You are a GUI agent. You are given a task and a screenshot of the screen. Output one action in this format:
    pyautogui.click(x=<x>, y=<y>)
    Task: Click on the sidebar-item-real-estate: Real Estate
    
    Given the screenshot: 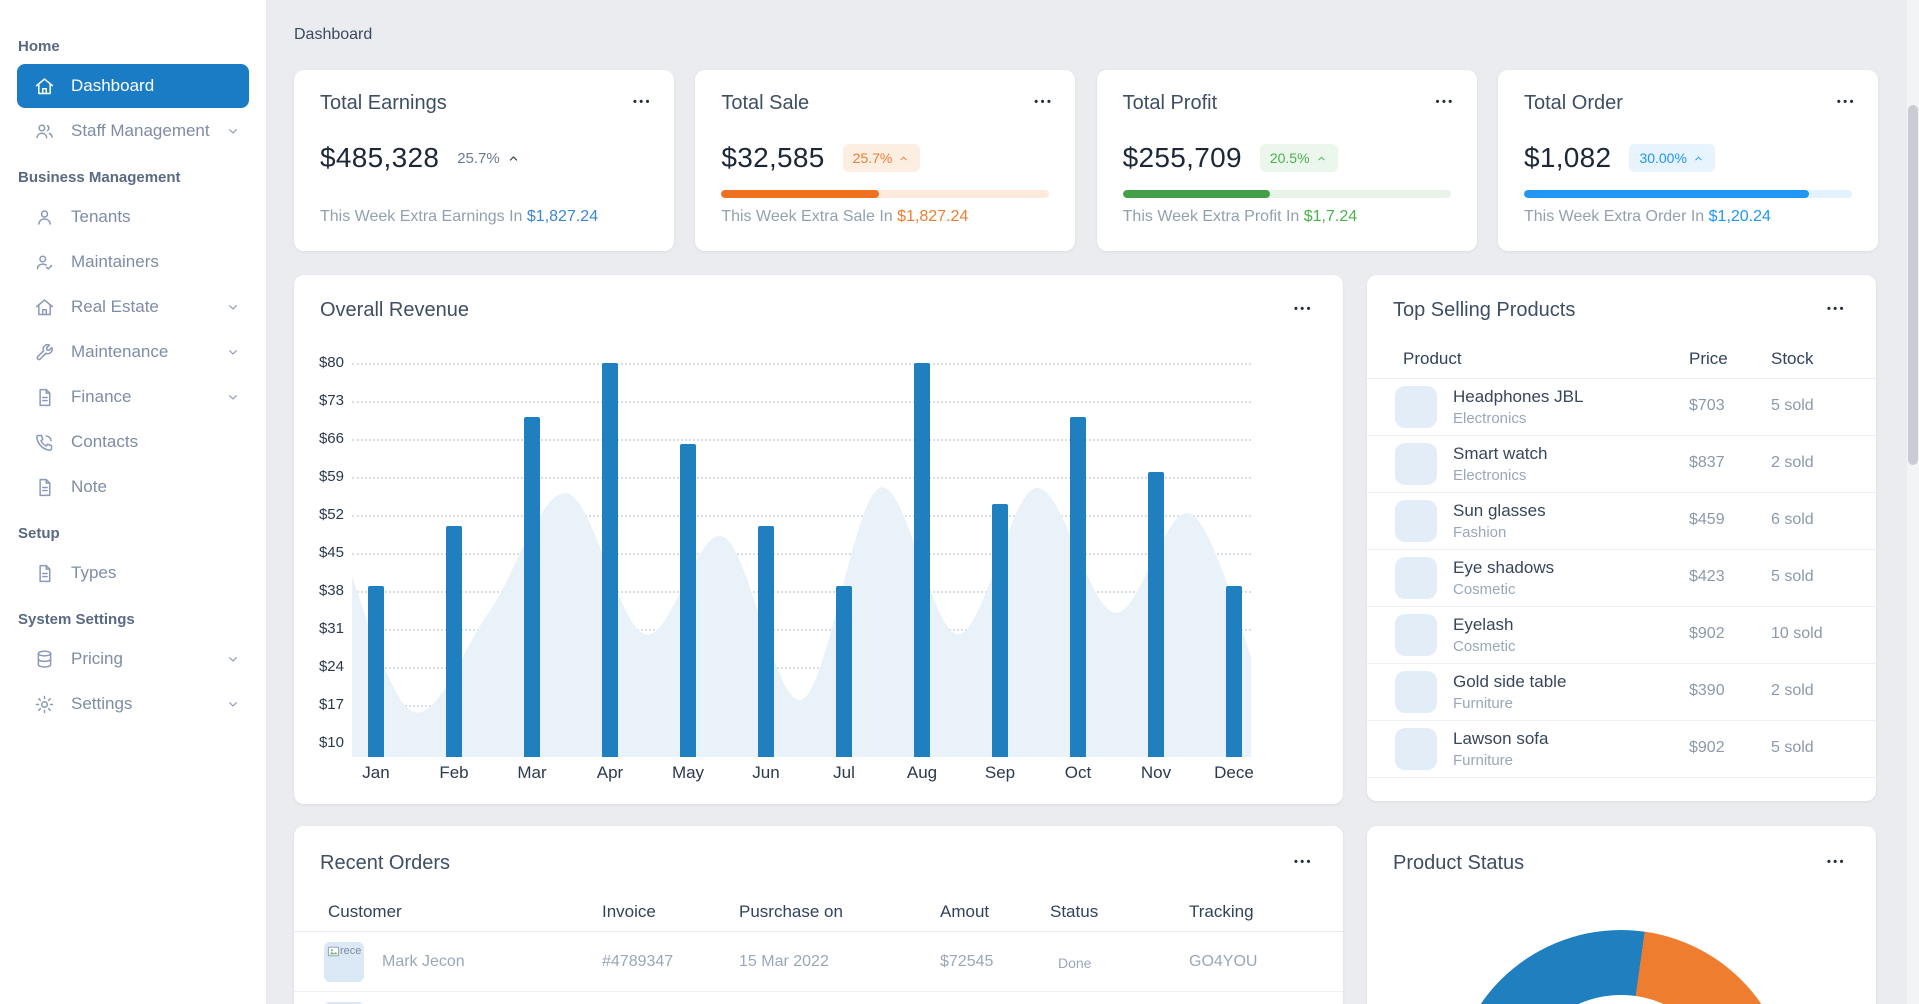 What is the action you would take?
    pyautogui.click(x=133, y=307)
    